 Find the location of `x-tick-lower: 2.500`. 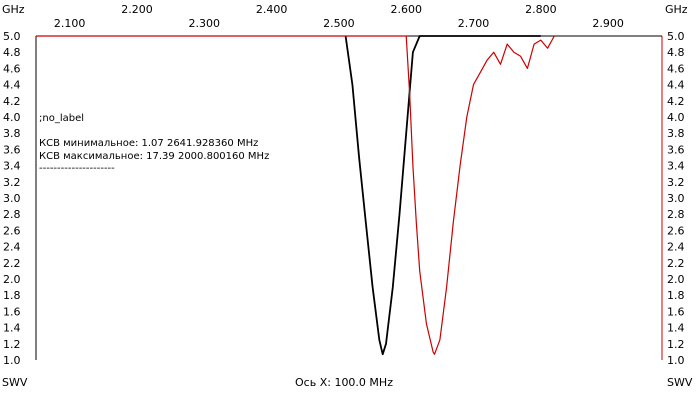

x-tick-lower: 2.500 is located at coordinates (339, 23).